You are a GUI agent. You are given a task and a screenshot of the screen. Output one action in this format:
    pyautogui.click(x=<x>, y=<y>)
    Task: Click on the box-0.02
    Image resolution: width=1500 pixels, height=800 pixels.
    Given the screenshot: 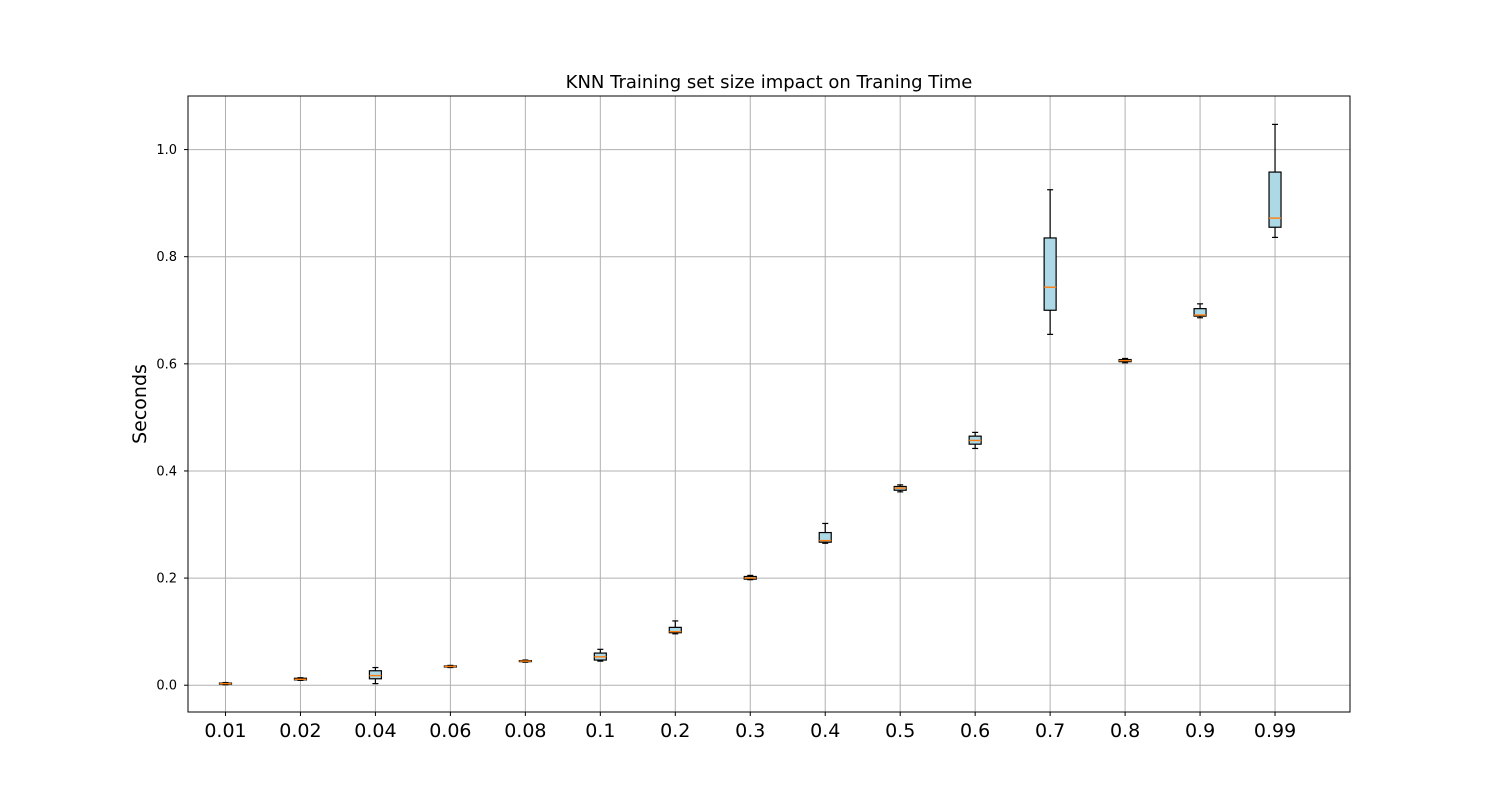 What is the action you would take?
    pyautogui.click(x=300, y=679)
    